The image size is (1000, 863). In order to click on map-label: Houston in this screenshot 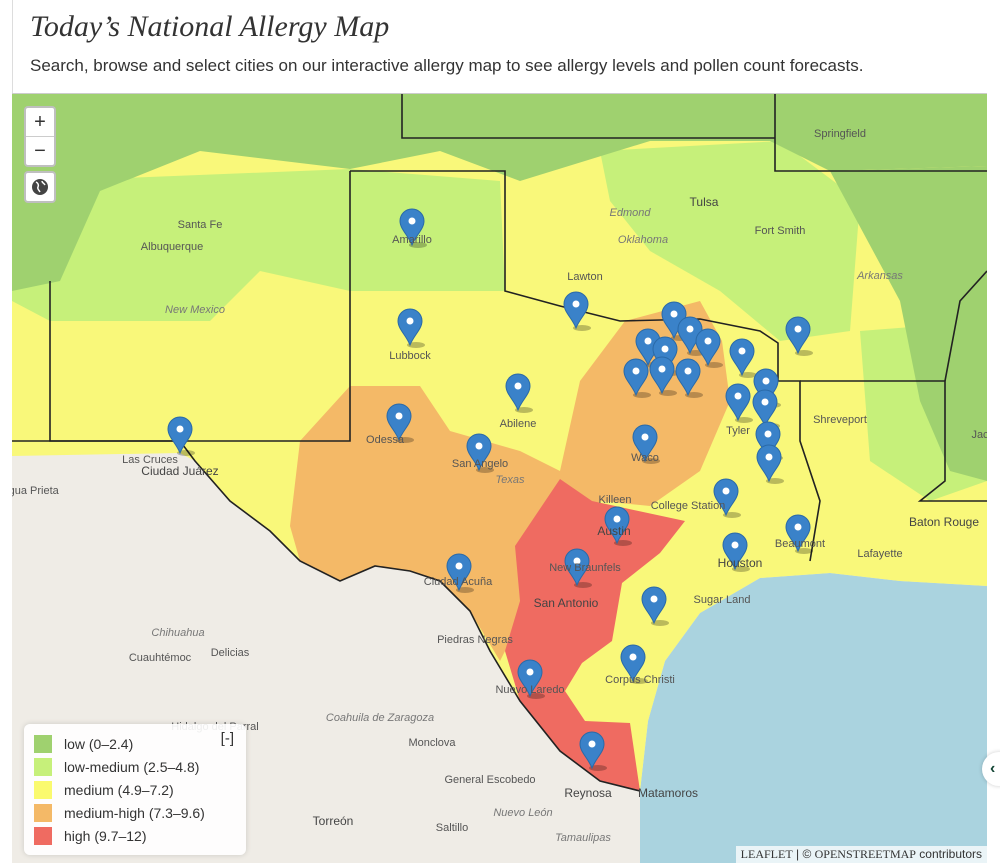, I will do `click(740, 563)`.